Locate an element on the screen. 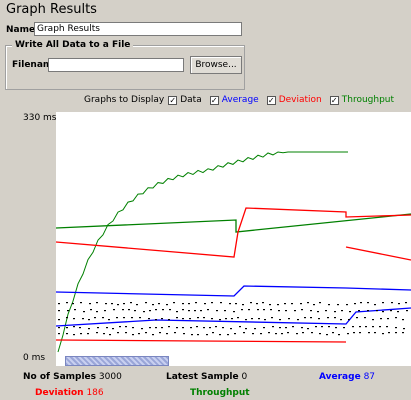 The width and height of the screenshot is (411, 400). deviation-stat: Deviation 186 is located at coordinates (69, 393).